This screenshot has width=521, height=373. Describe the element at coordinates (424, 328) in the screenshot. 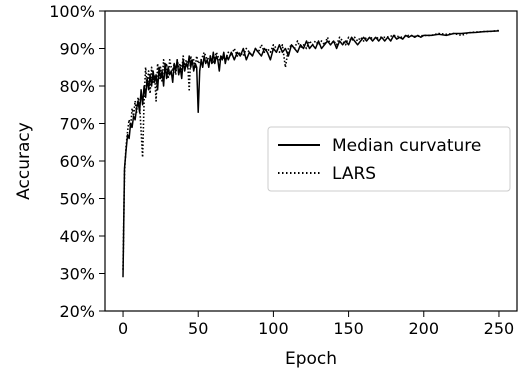

I see `x-tick-label: 200` at that location.